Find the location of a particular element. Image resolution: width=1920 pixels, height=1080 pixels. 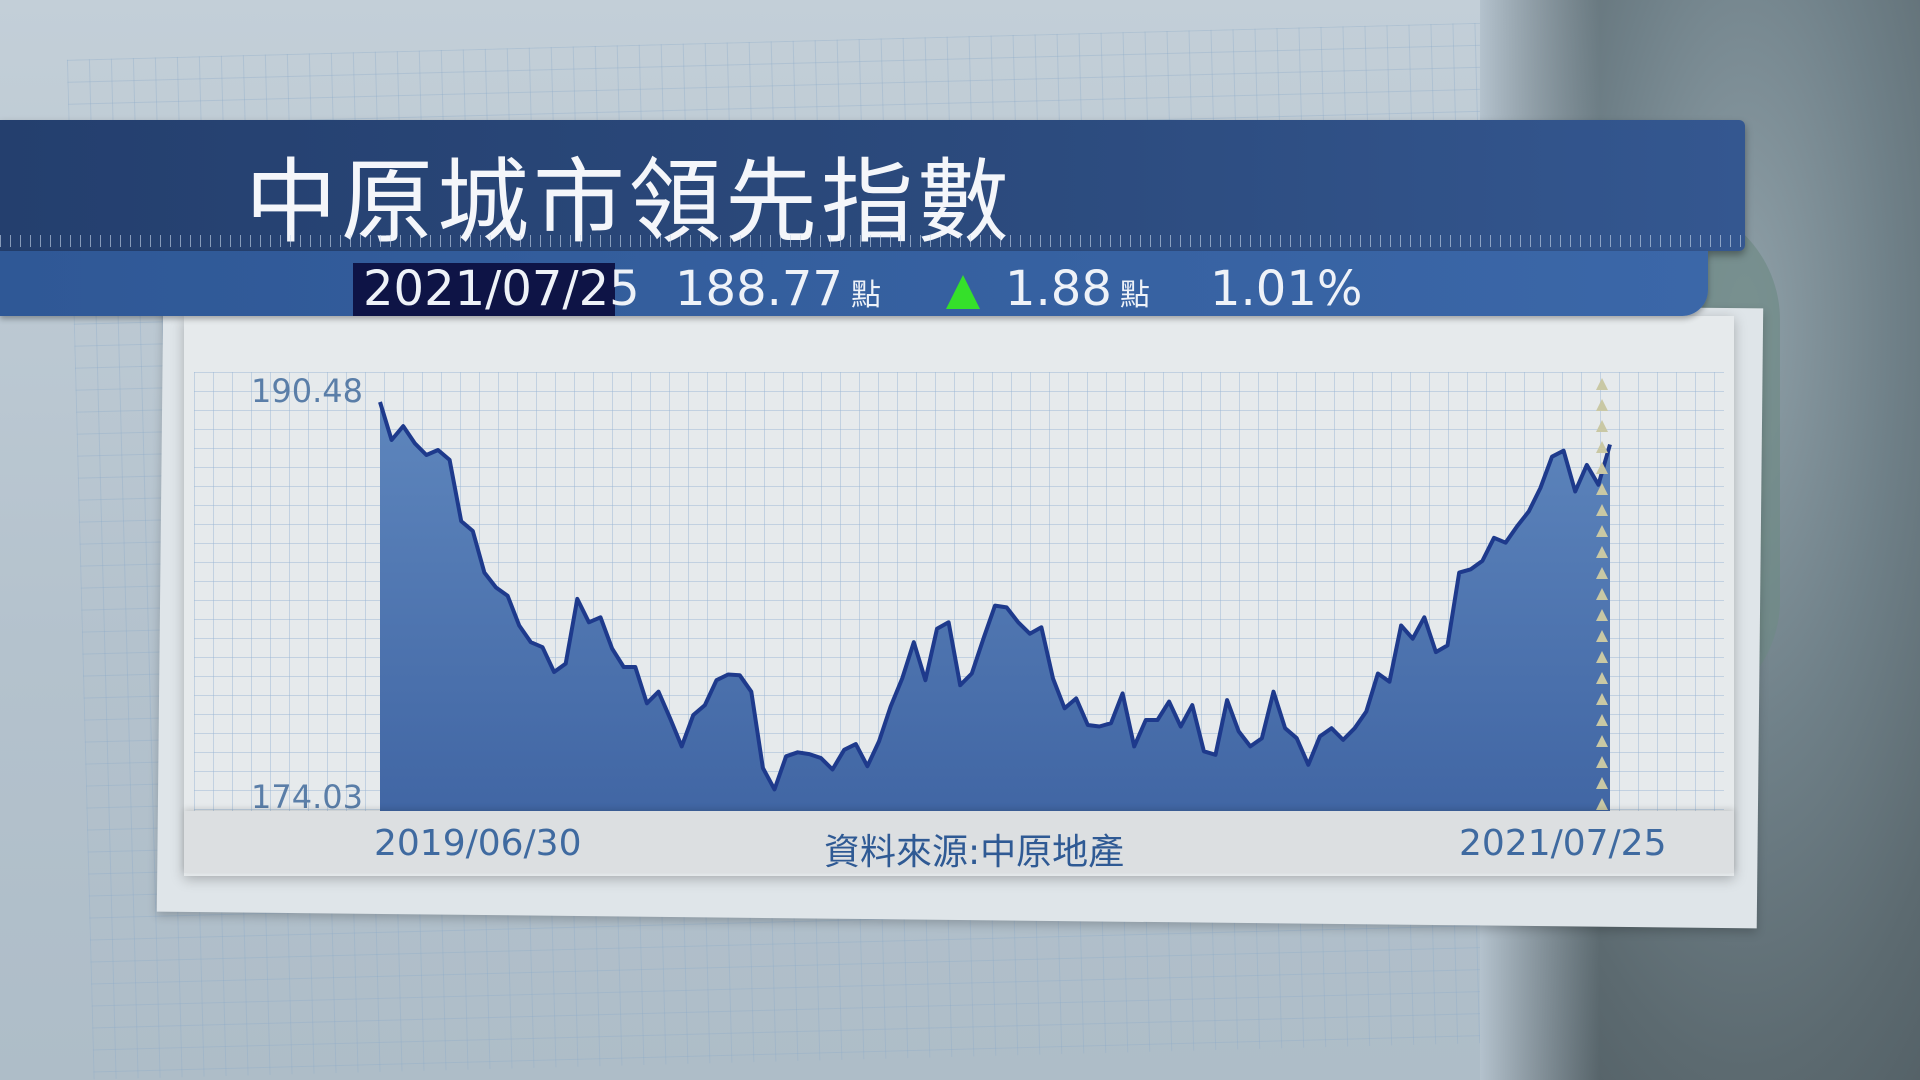

index-value: 188.77 is located at coordinates (759, 289).